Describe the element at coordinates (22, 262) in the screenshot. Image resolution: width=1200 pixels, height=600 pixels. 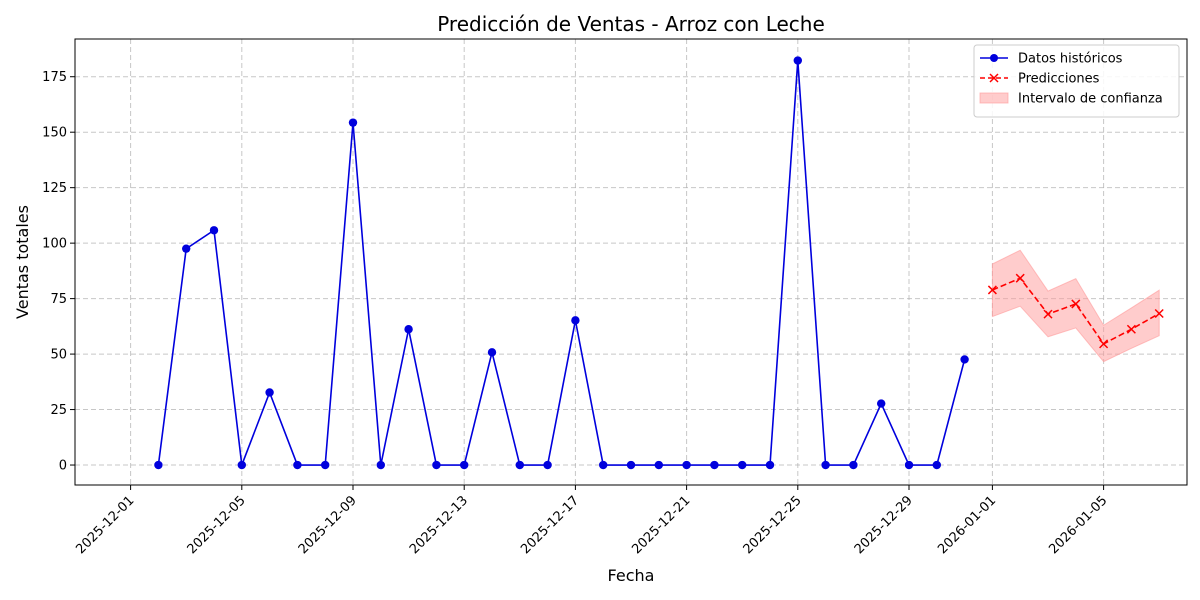
I see `y-axis-title: Ventas totales` at that location.